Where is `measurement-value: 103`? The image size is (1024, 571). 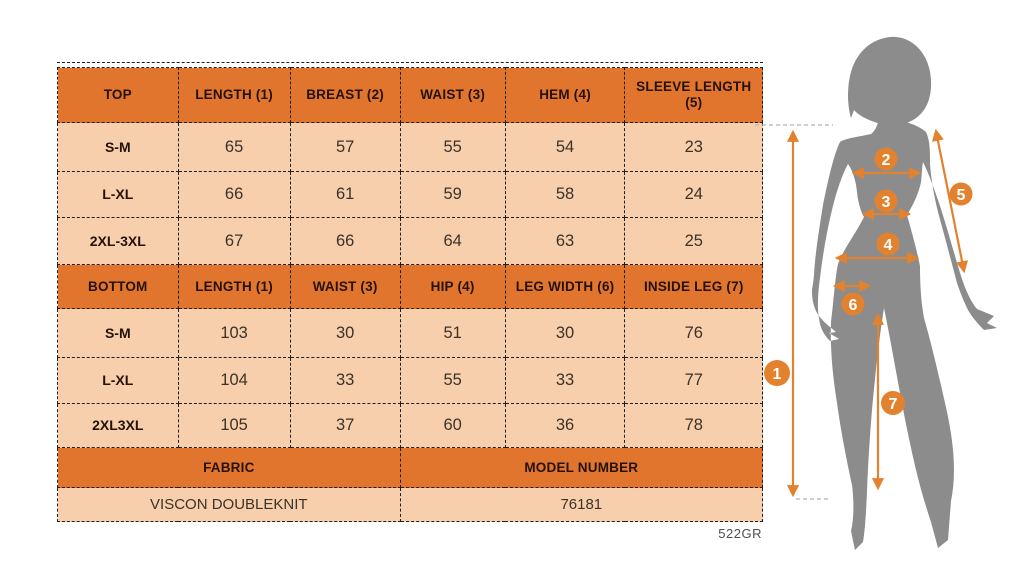 measurement-value: 103 is located at coordinates (234, 333).